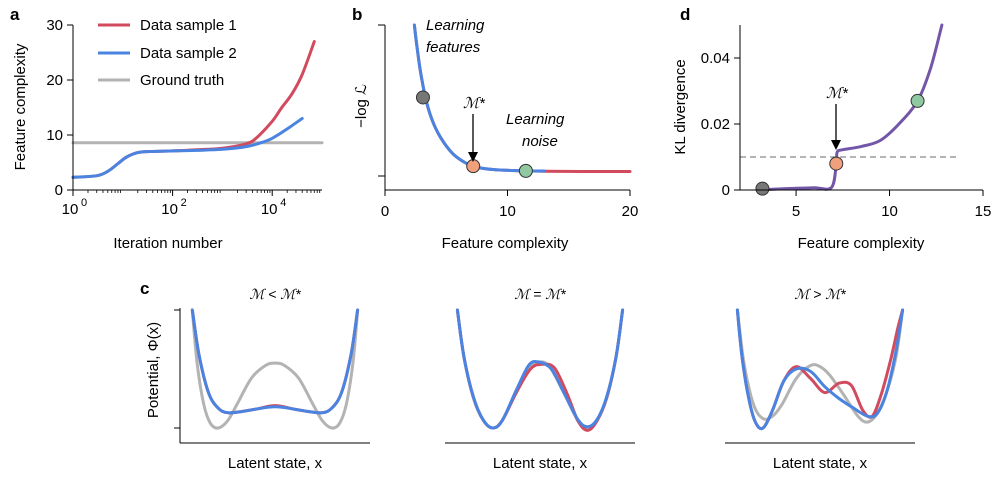 The width and height of the screenshot is (1005, 500). Describe the element at coordinates (983, 211) in the screenshot. I see `x-tick-label: 15` at that location.